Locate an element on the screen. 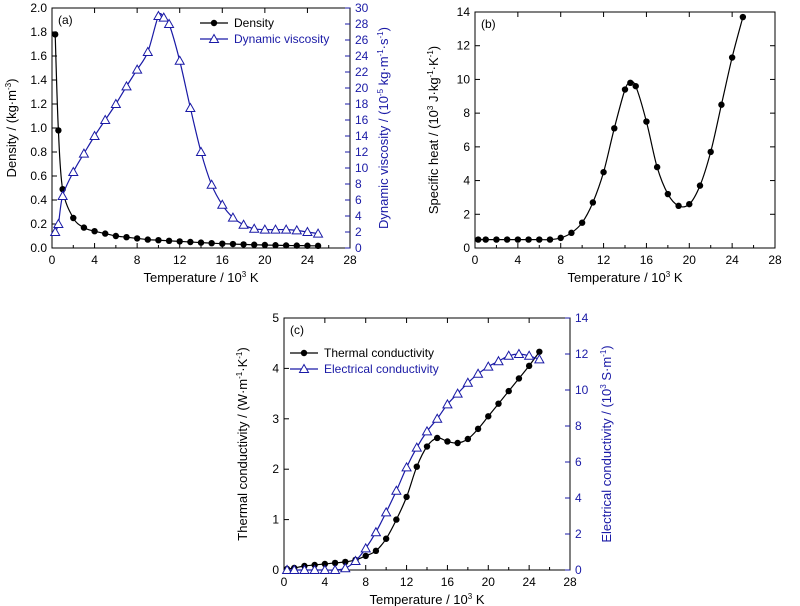  chart-a-y-tick-label: 1.0 is located at coordinates (38, 128).